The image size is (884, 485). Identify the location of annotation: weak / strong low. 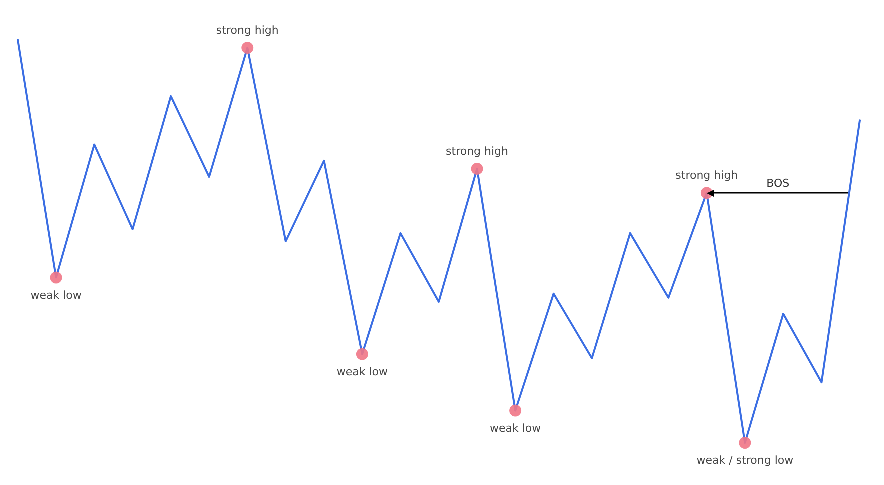
(745, 460).